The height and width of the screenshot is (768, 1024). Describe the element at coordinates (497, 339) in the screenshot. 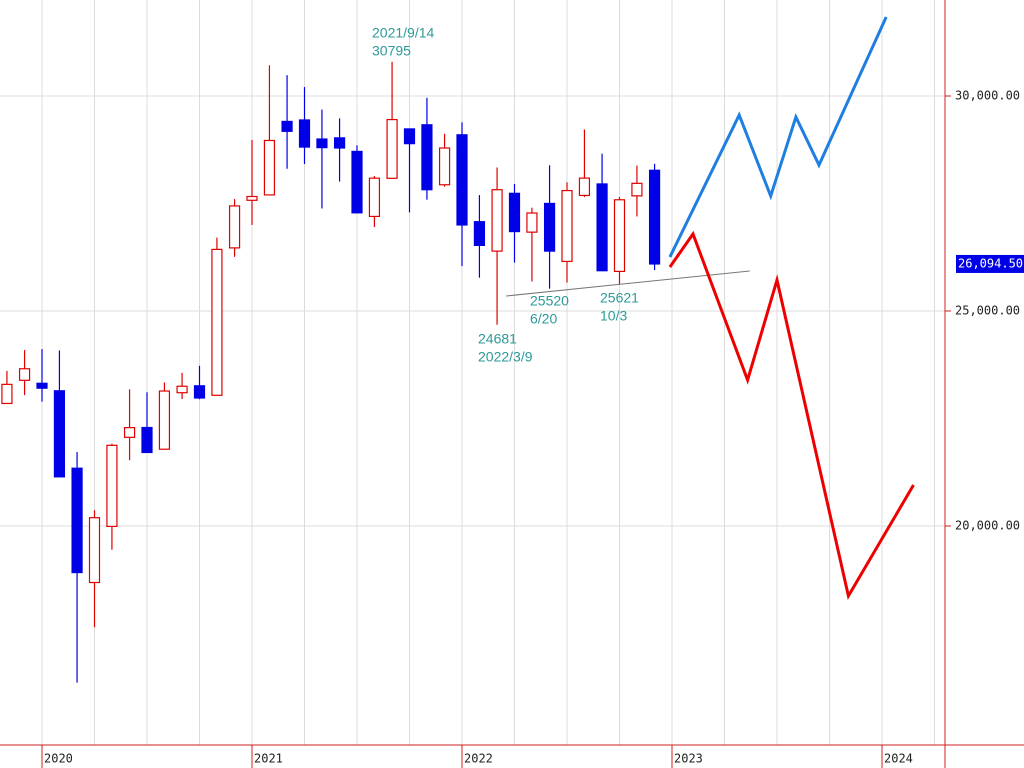

I see `annotation: 24681` at that location.